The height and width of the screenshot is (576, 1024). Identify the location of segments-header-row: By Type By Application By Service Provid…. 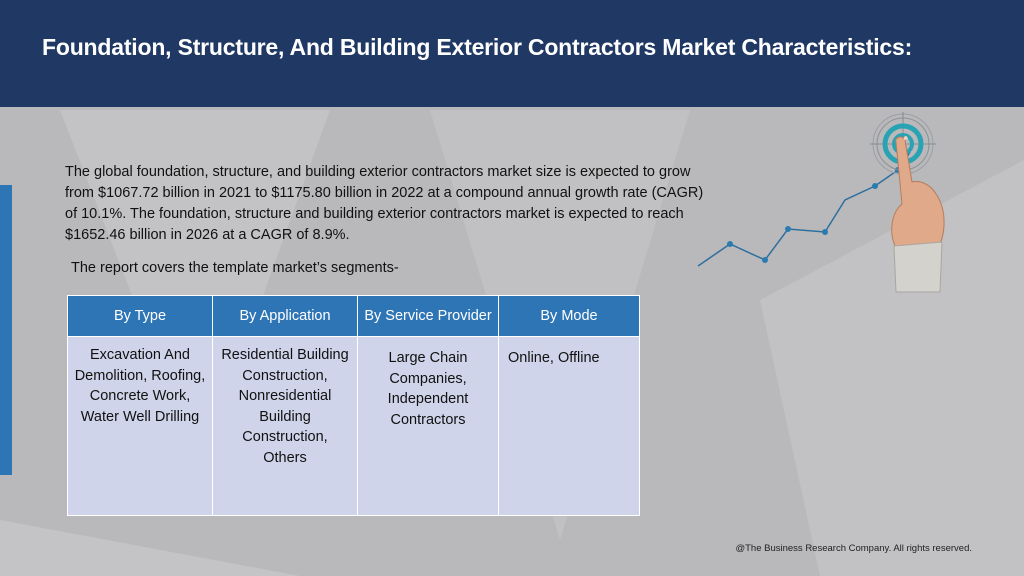
(353, 316).